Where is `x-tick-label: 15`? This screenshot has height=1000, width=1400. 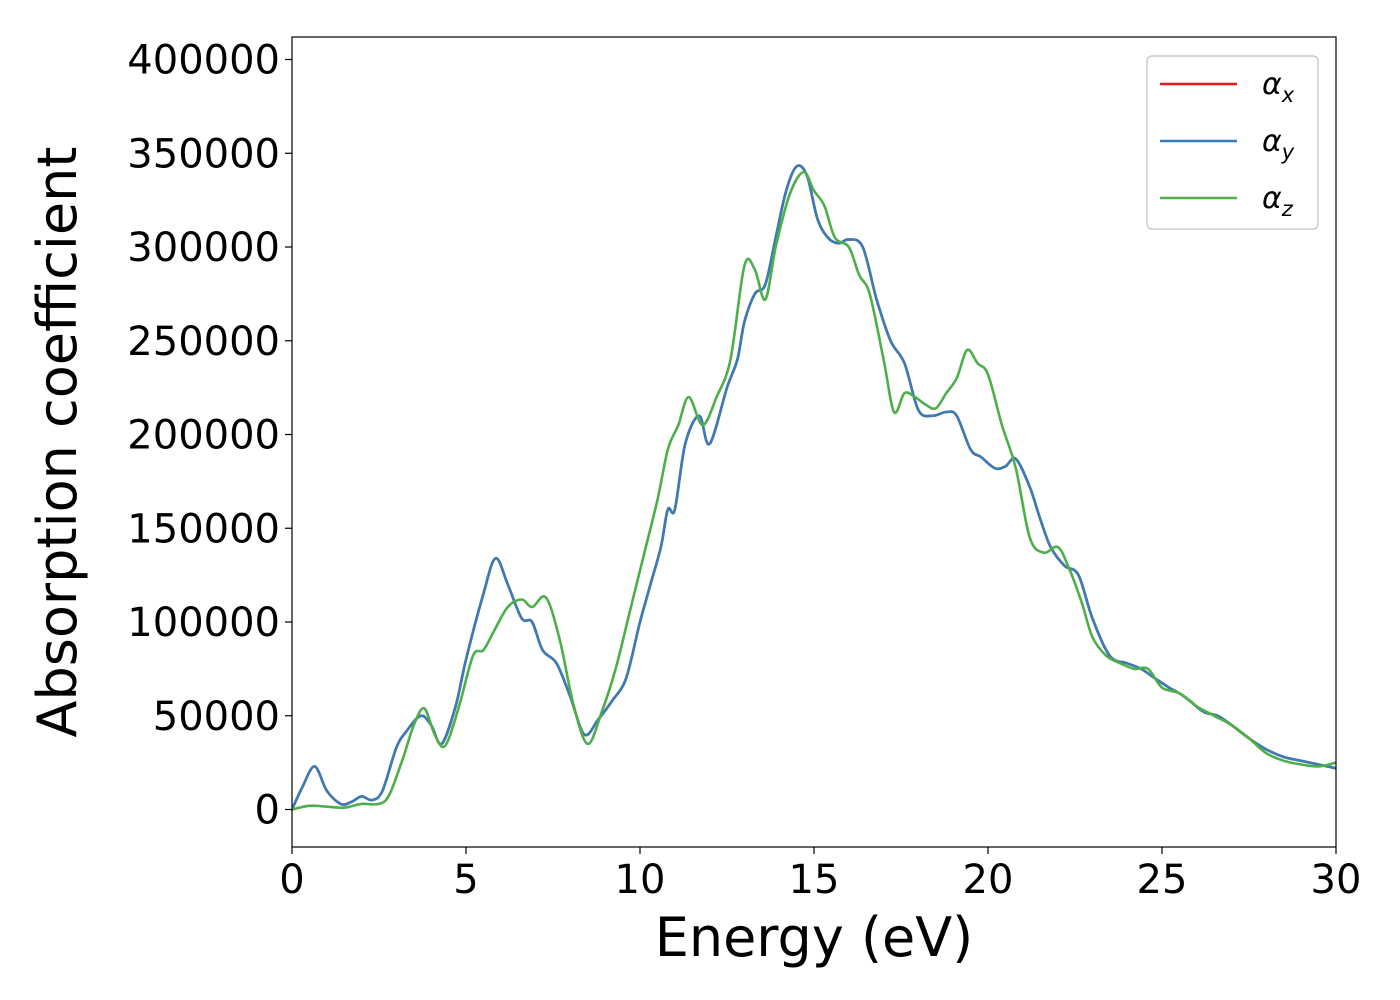
x-tick-label: 15 is located at coordinates (814, 880).